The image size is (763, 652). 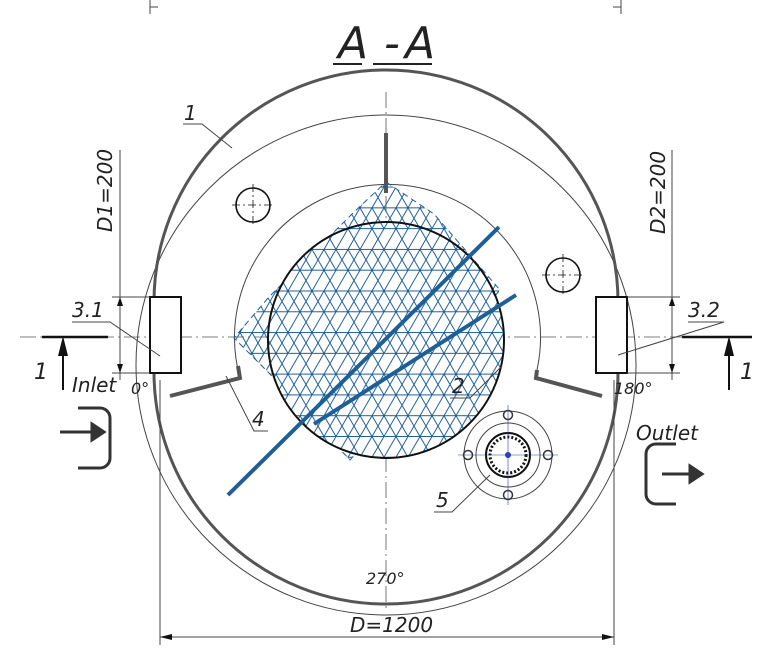 What do you see at coordinates (462, 493) in the screenshot?
I see `callout-5-leader` at bounding box center [462, 493].